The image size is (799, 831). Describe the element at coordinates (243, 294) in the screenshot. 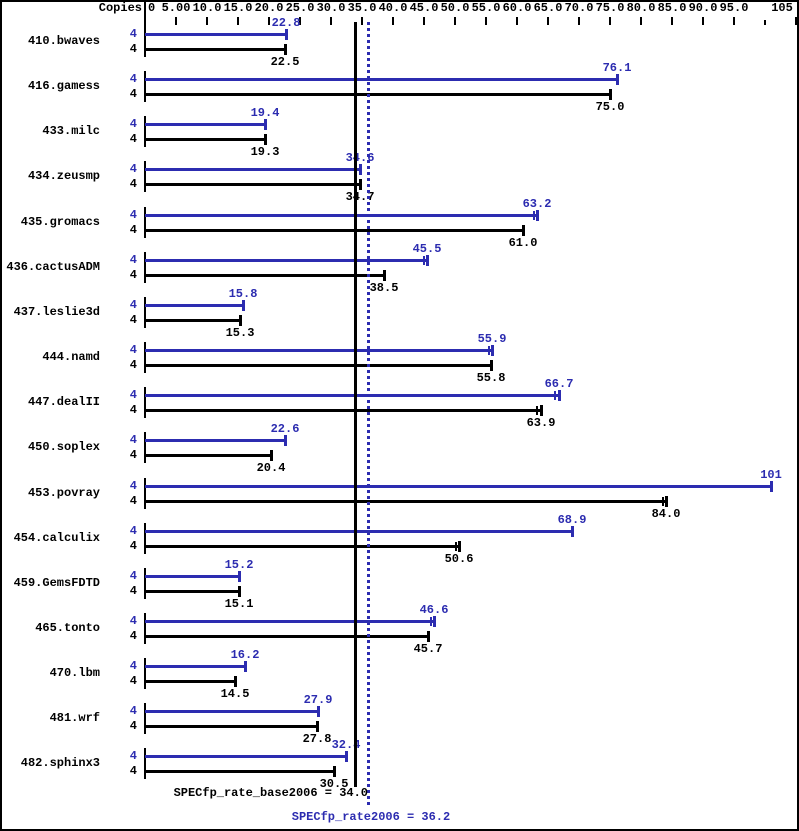

I see `peak-value-label: 15.8` at that location.